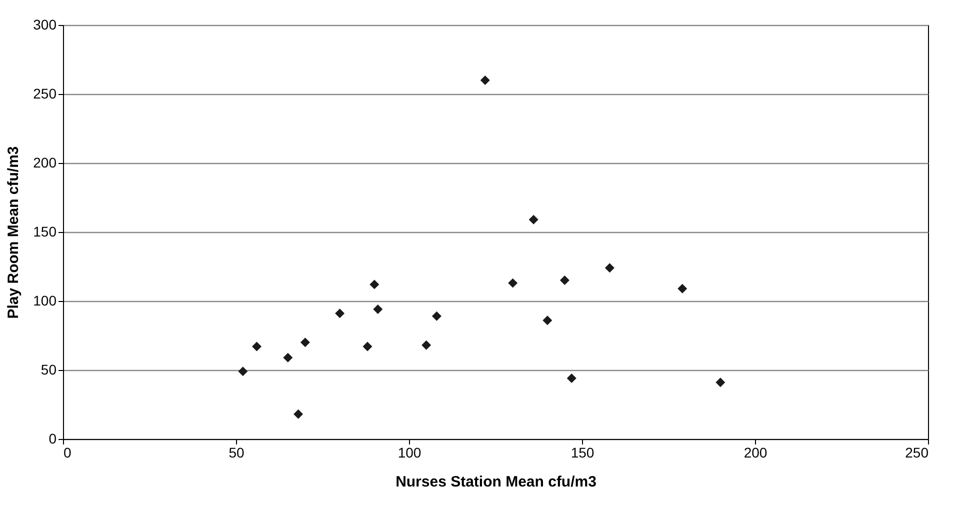 This screenshot has height=517, width=979. What do you see at coordinates (45, 24) in the screenshot?
I see `y-tick-label: 300` at bounding box center [45, 24].